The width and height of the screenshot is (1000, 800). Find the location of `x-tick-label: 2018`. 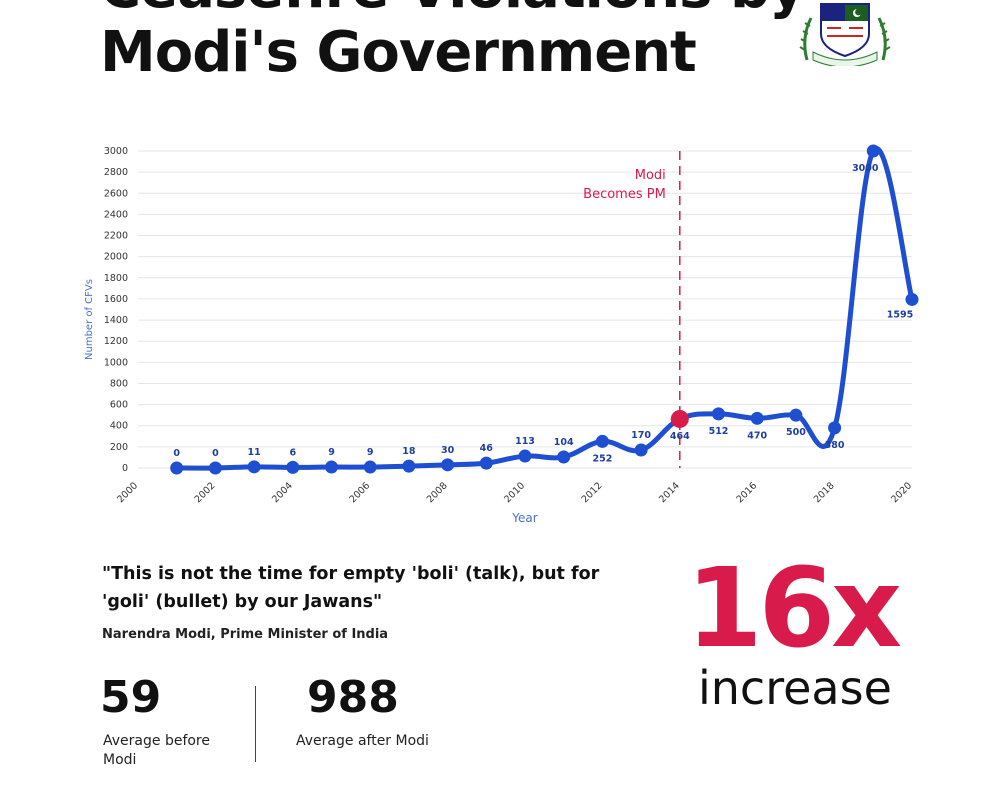

x-tick-label: 2018 is located at coordinates (824, 492).